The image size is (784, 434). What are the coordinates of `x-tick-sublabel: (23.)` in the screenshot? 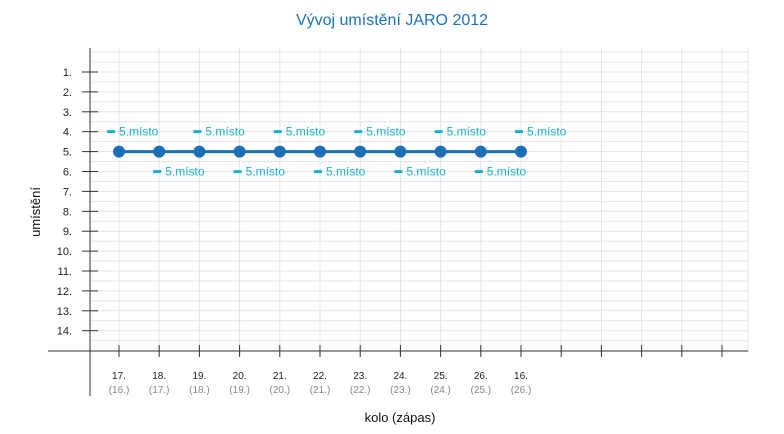 It's located at (400, 390).